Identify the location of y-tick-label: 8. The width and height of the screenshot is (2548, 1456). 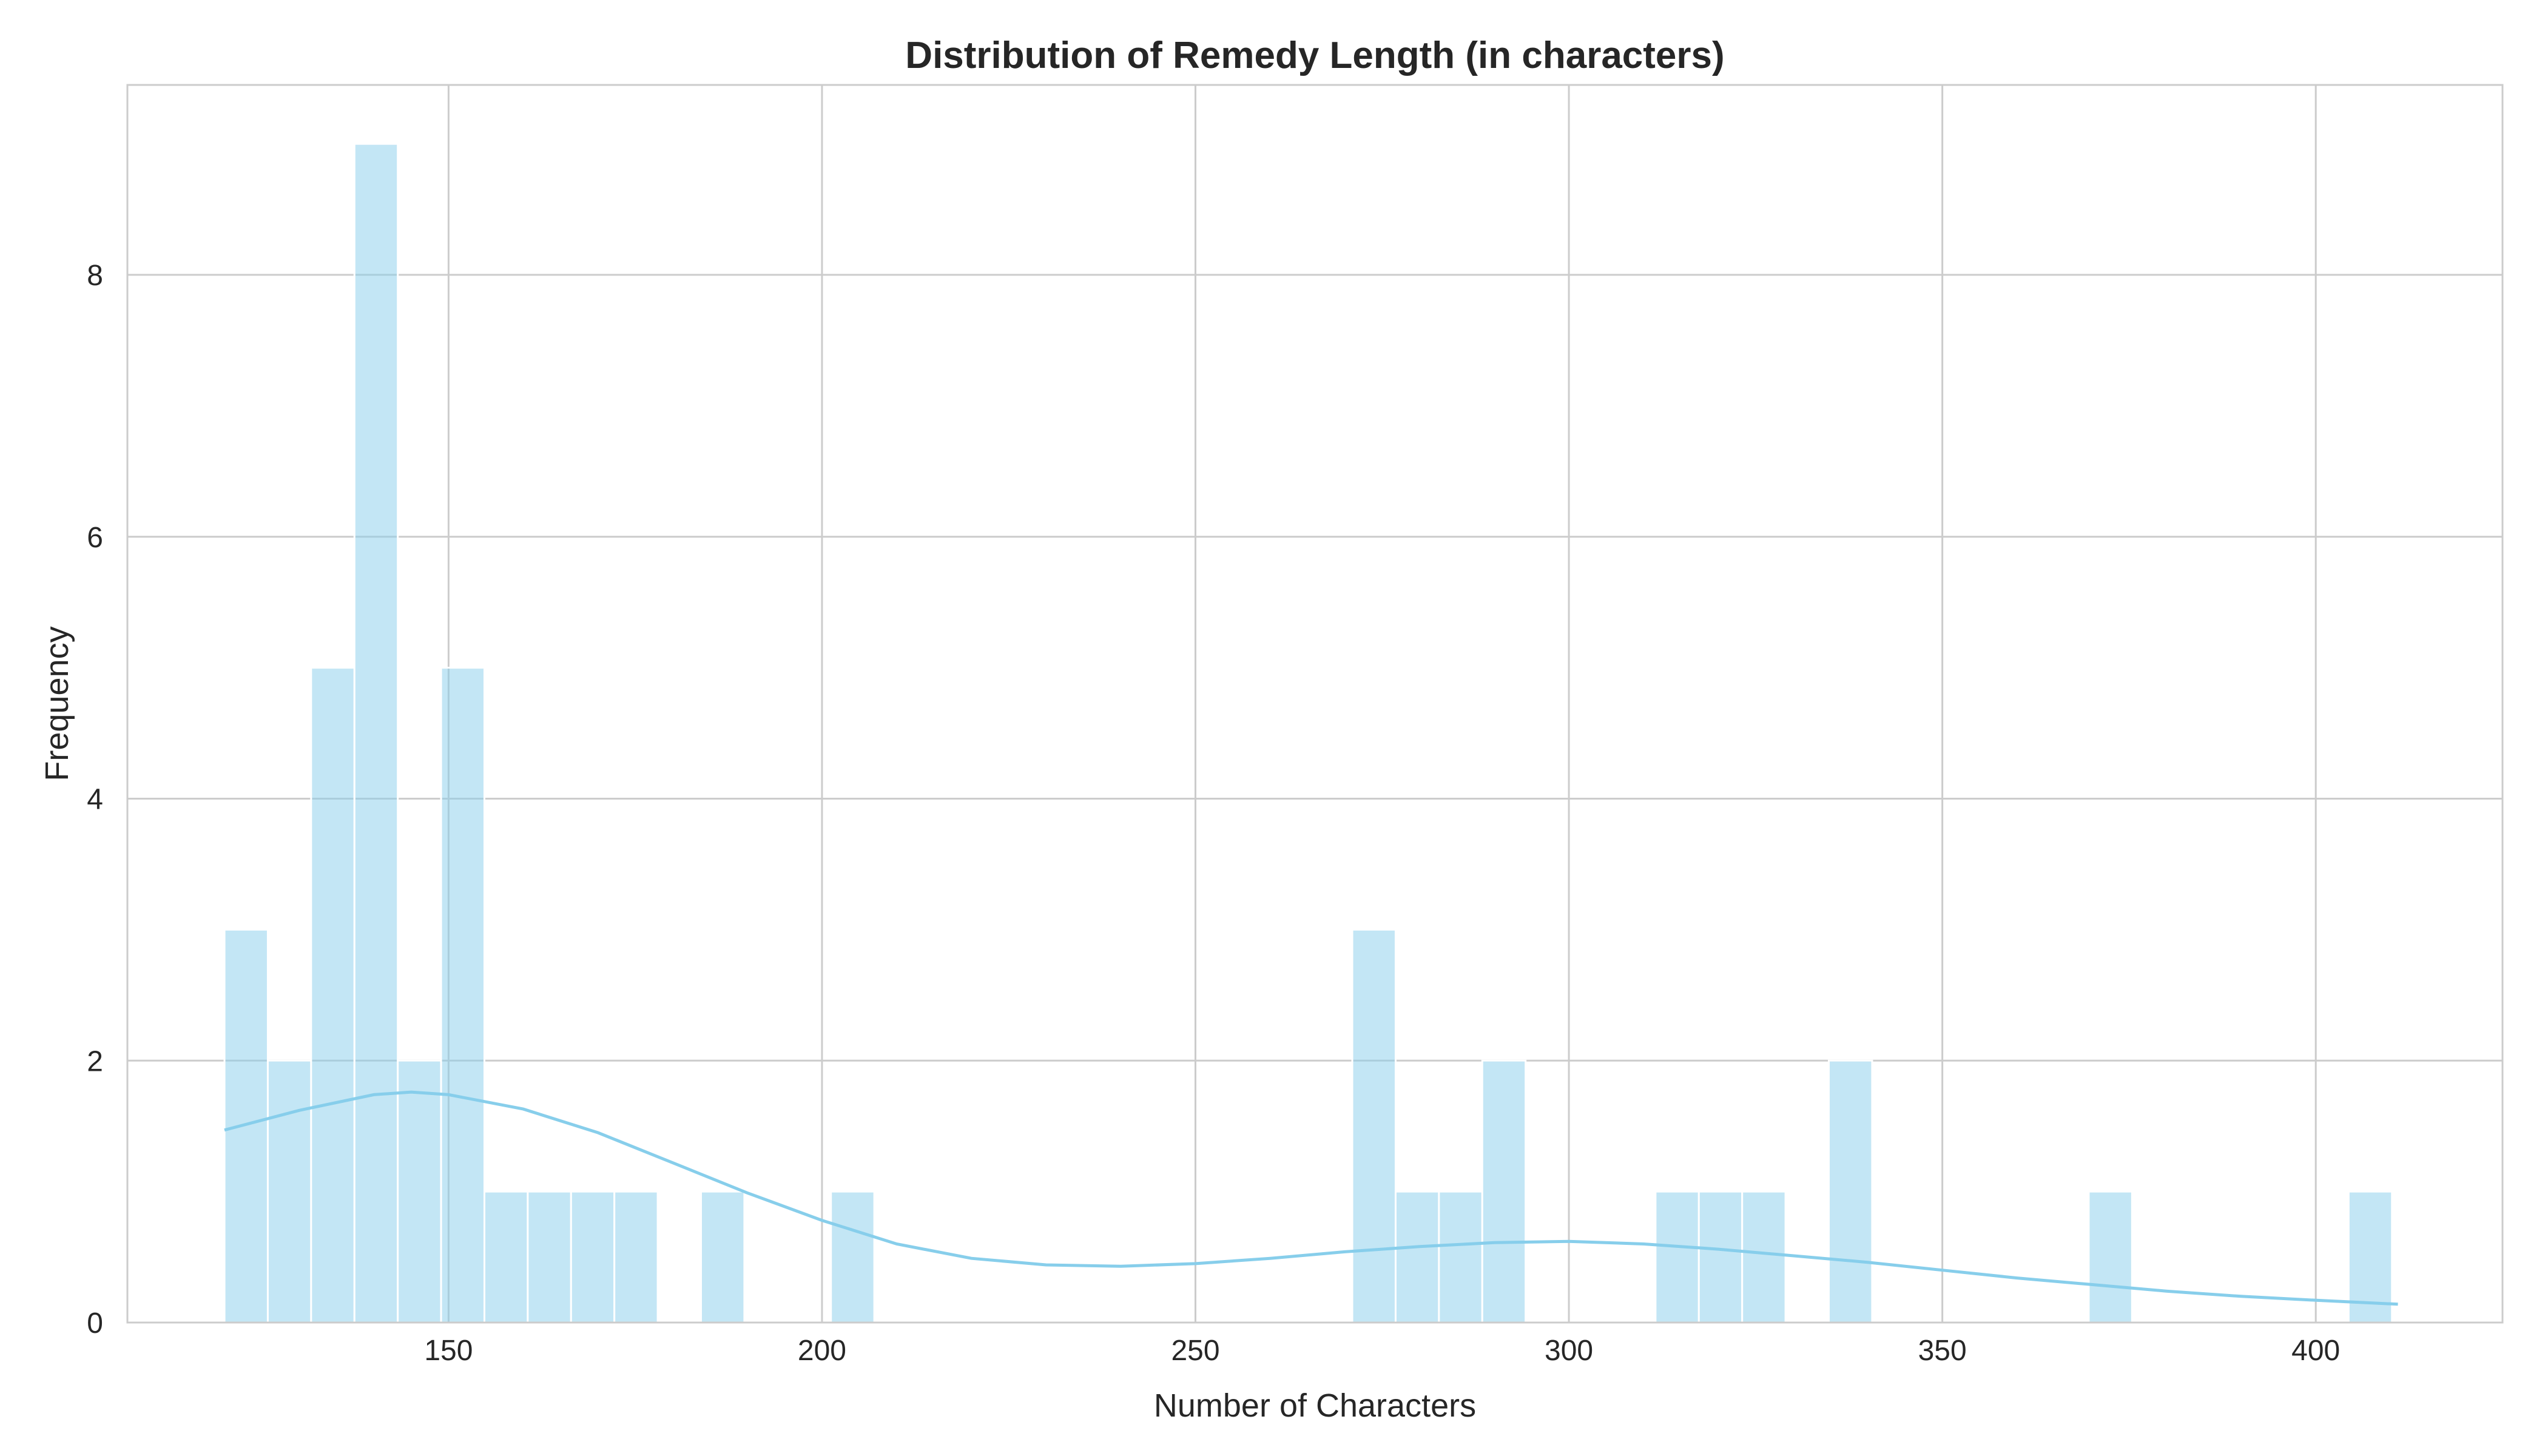
(95, 276).